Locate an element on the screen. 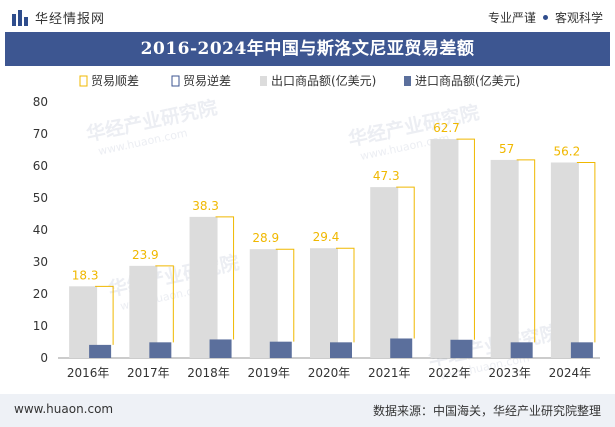  chart-legend: 贸易顺差 贸易逆差 出口商品额(亿美元) 进口商品额(亿美元) is located at coordinates (299, 80).